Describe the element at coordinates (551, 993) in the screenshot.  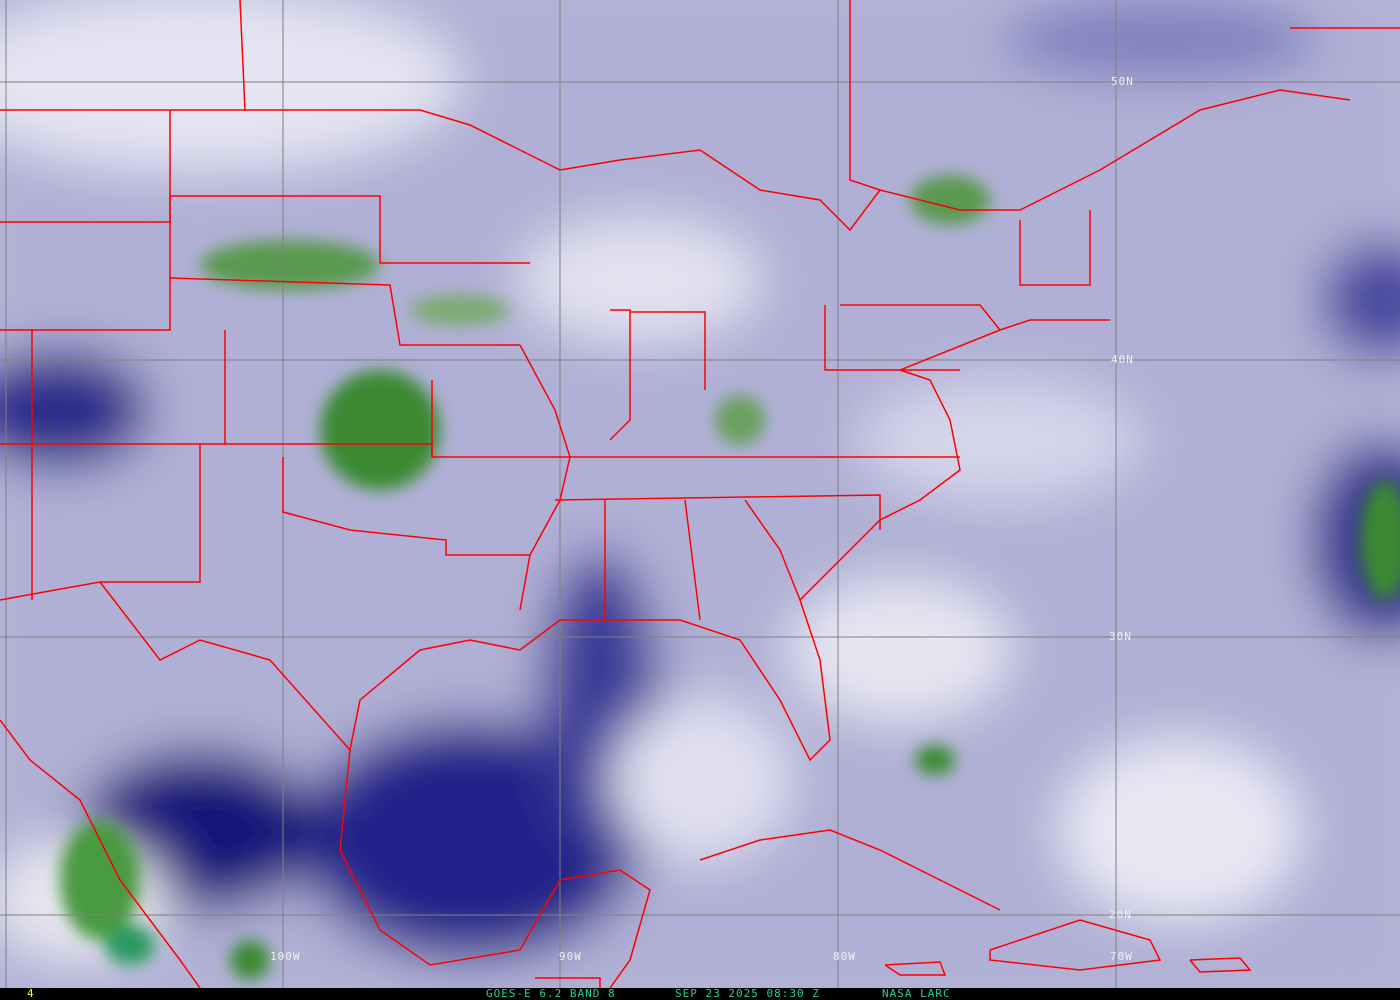
I see `satellite-band: GOES-E 6.2 BAND 8` at that location.